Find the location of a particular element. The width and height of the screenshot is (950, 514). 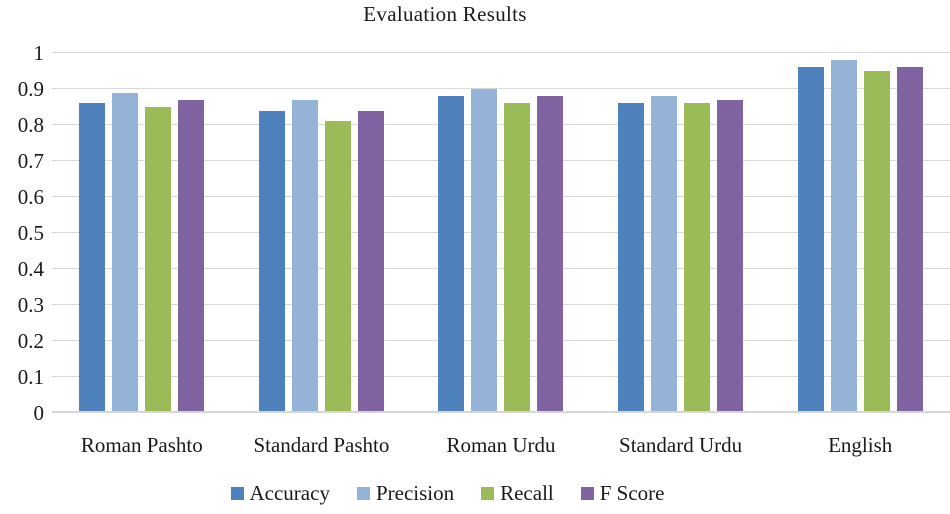

y-tick-label: 0.7 is located at coordinates (30, 161).